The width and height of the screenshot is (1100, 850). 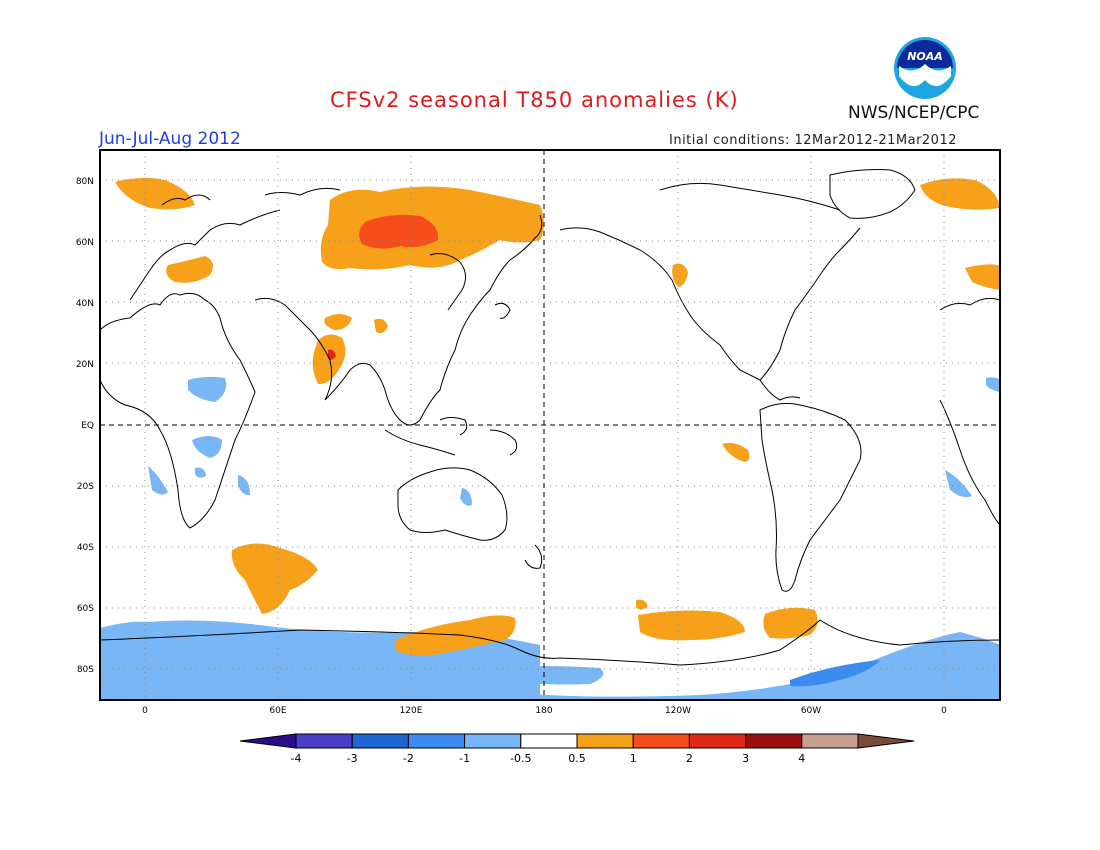 I want to click on negative-anomaly-east-africa, so click(x=207, y=447).